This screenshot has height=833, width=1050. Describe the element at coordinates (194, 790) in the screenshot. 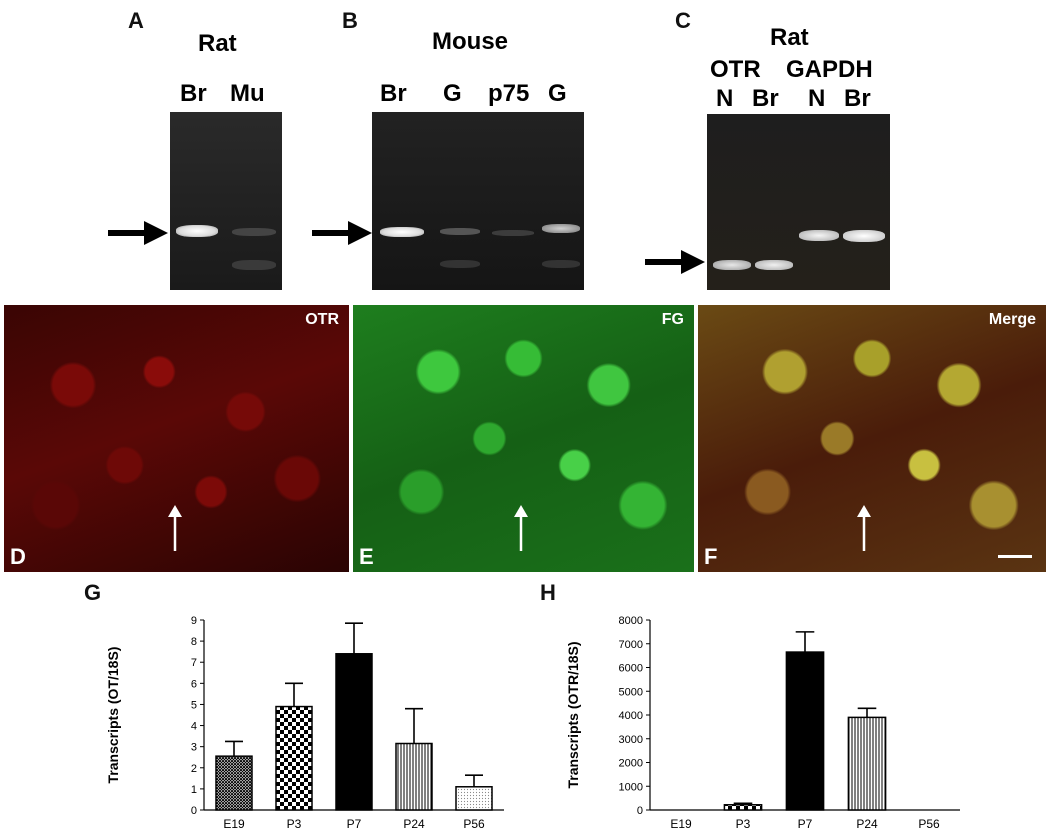

I see `y-tick-label: 1` at that location.